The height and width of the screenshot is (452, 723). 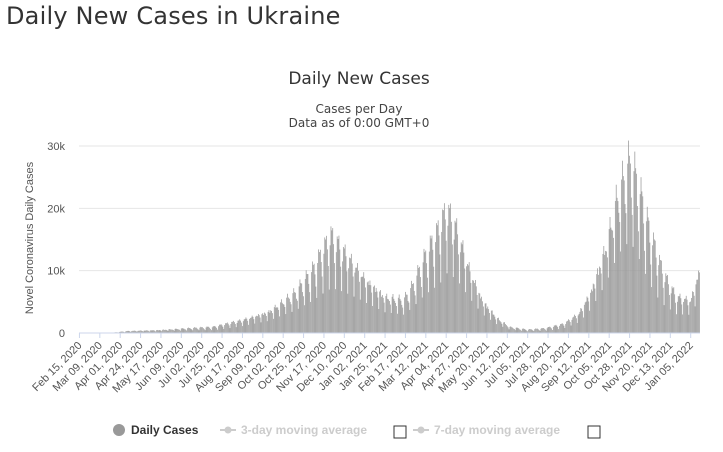 I want to click on page-title: Daily New Cases in Ukraine, so click(x=173, y=16).